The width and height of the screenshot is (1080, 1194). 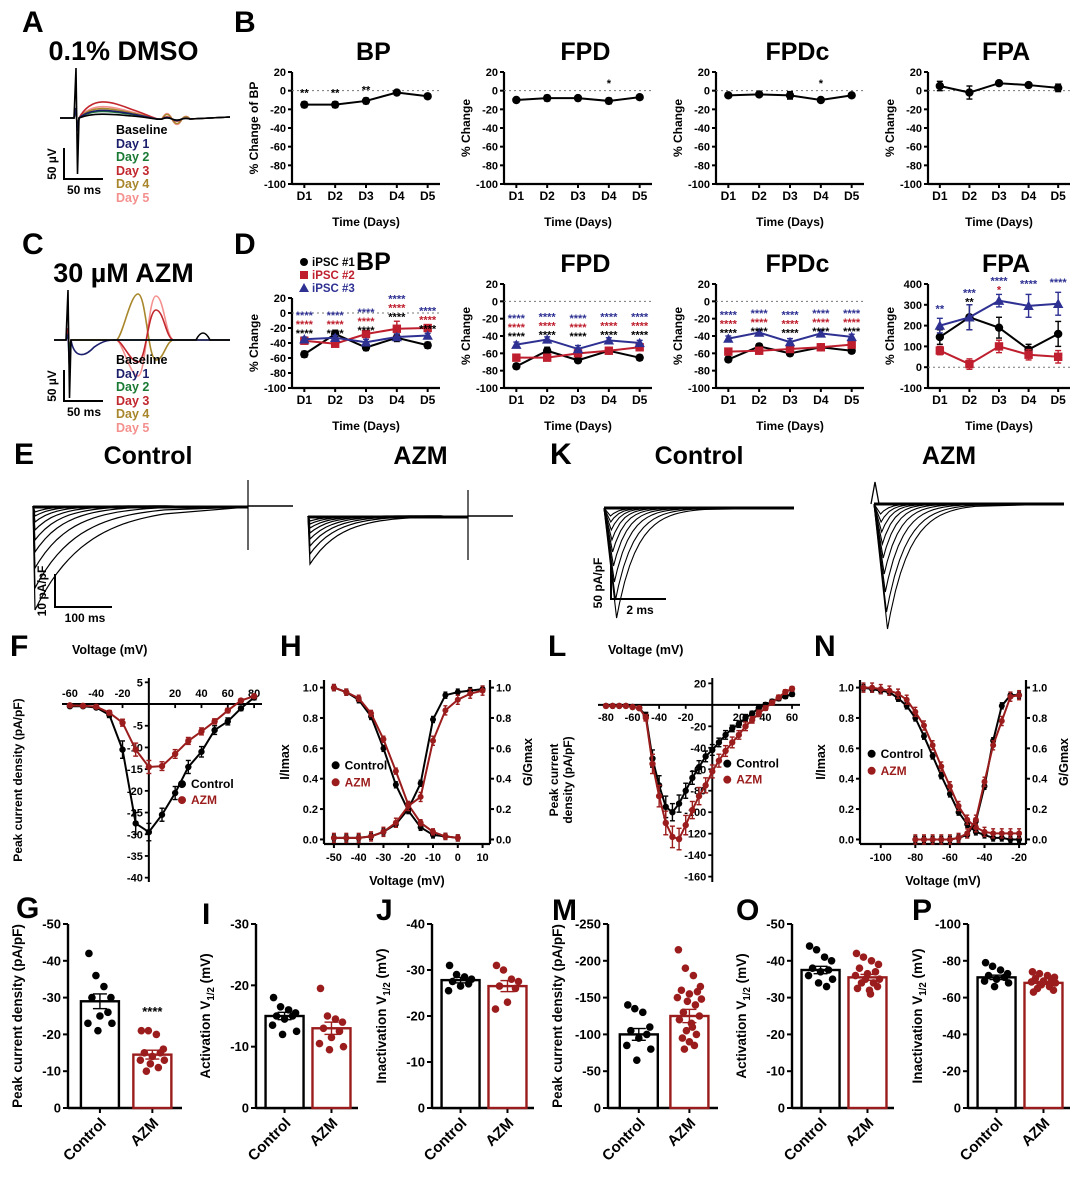 I want to click on svg-text: -250, so click(x=588, y=924).